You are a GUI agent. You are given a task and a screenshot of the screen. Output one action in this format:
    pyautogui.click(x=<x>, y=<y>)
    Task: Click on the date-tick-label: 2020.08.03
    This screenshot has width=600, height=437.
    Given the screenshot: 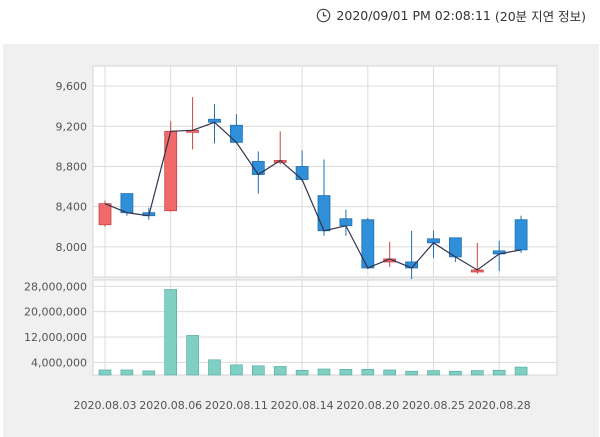 What is the action you would take?
    pyautogui.click(x=105, y=405)
    